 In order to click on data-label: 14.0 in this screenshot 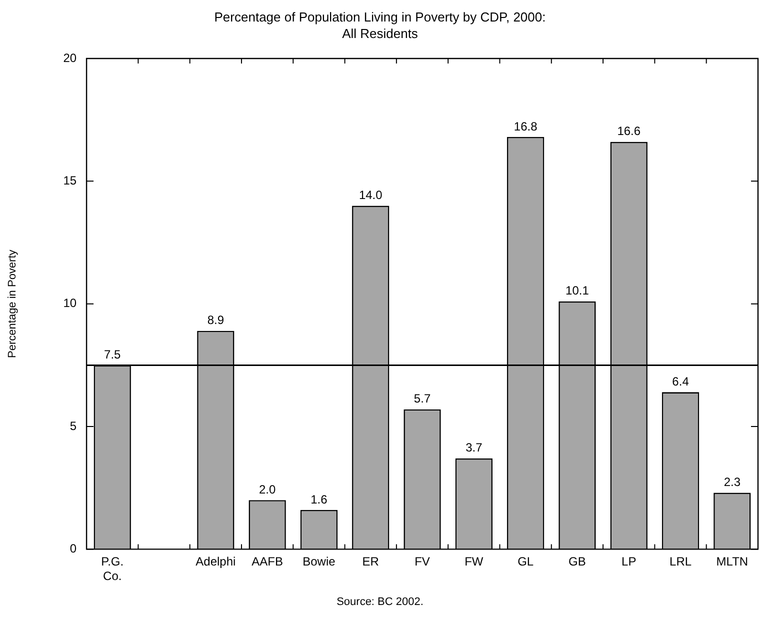, I will do `click(370, 195)`.